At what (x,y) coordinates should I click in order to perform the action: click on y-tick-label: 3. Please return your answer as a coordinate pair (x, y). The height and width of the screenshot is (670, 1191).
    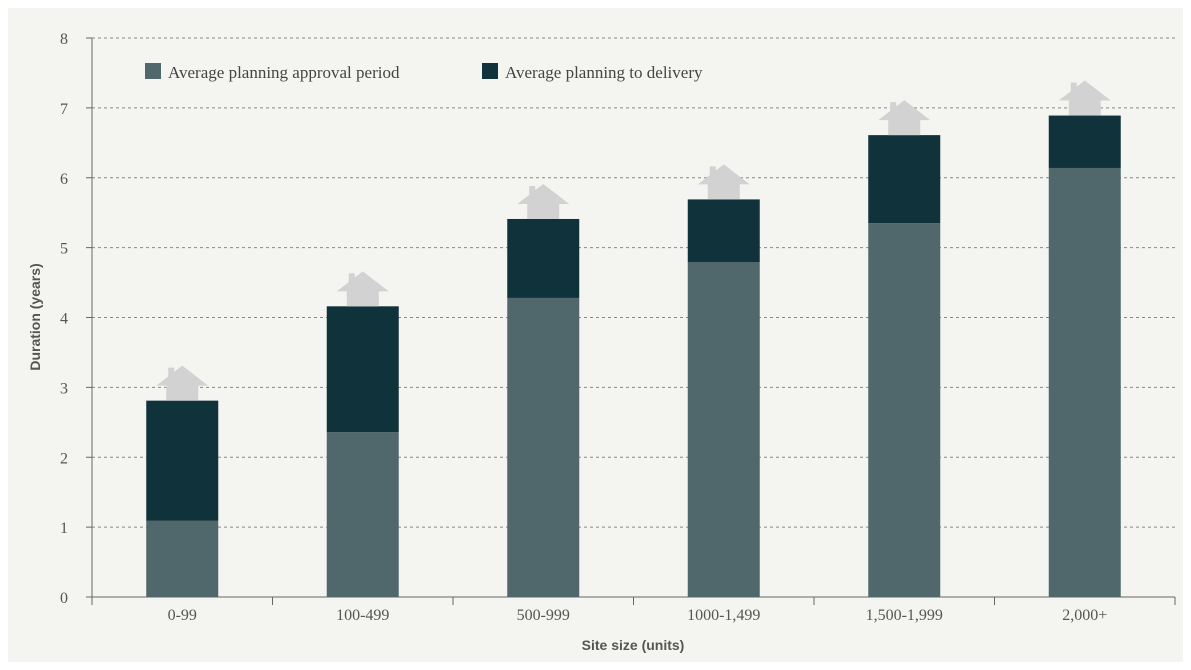
    Looking at the image, I should click on (64, 388).